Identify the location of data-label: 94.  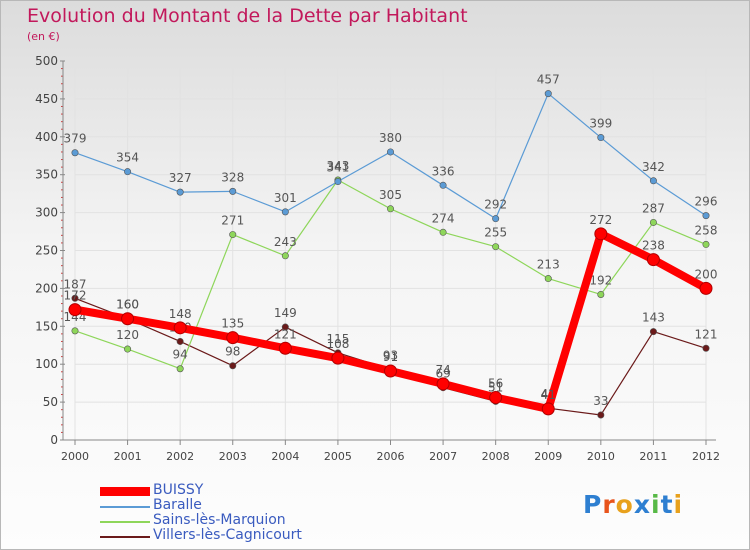
(180, 355).